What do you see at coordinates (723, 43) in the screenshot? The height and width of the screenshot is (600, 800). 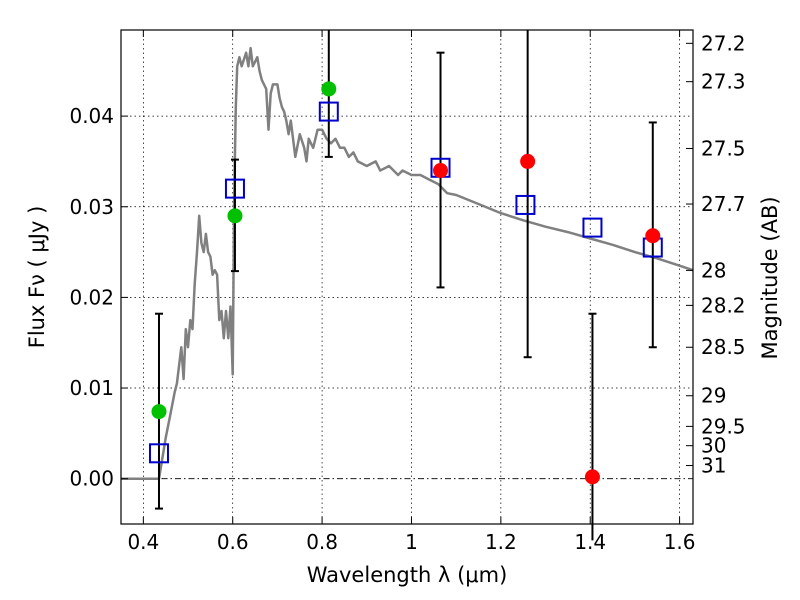 I see `mag-tick-label: 27.2` at bounding box center [723, 43].